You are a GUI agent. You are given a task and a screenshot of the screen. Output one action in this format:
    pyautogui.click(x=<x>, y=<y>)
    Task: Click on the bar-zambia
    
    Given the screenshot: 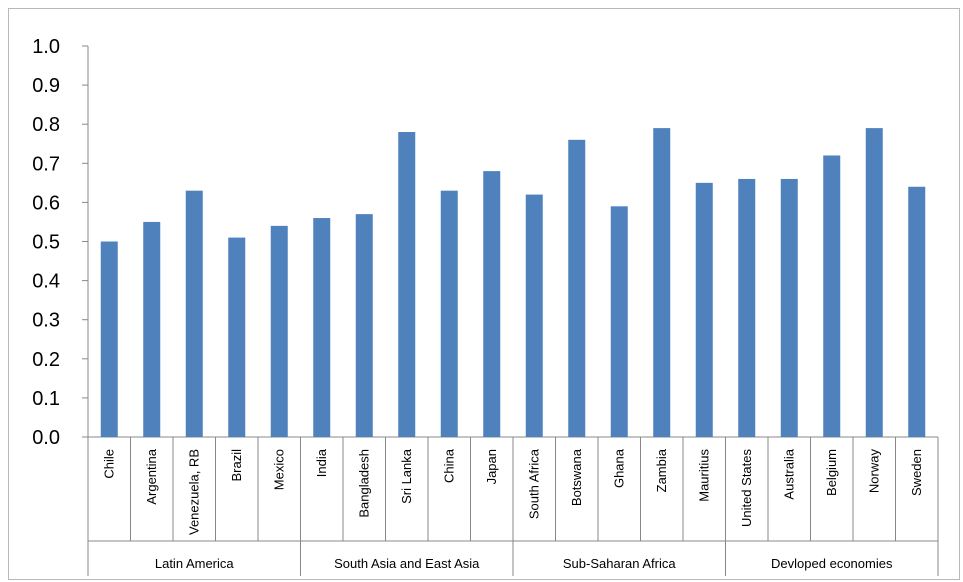 What is the action you would take?
    pyautogui.click(x=662, y=283)
    